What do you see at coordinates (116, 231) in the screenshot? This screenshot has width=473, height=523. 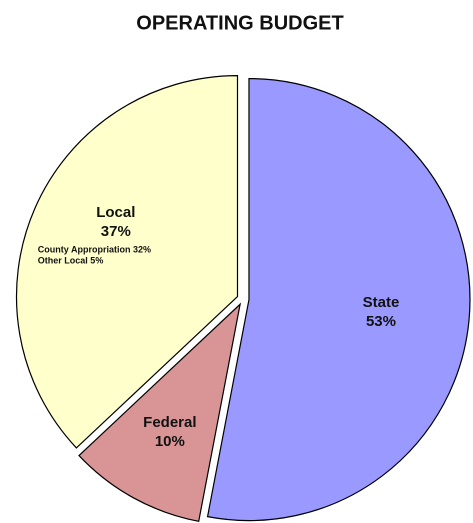 I see `slice-value-label: 37%` at bounding box center [116, 231].